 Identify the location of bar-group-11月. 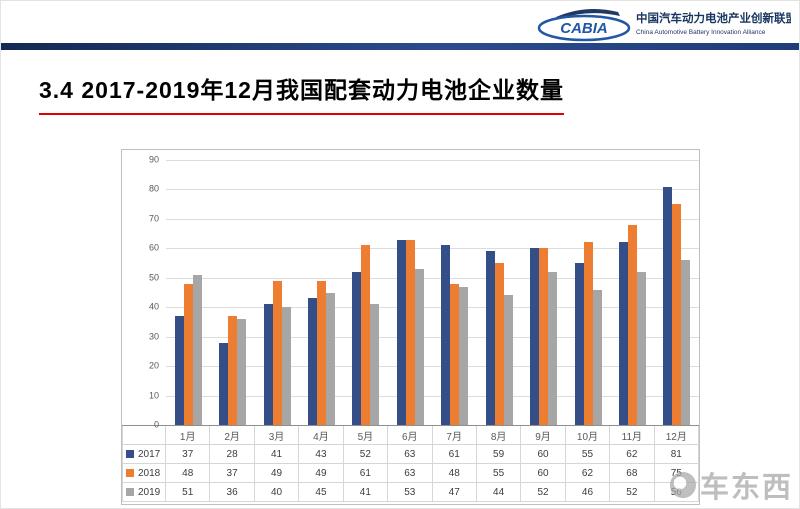
(632, 292).